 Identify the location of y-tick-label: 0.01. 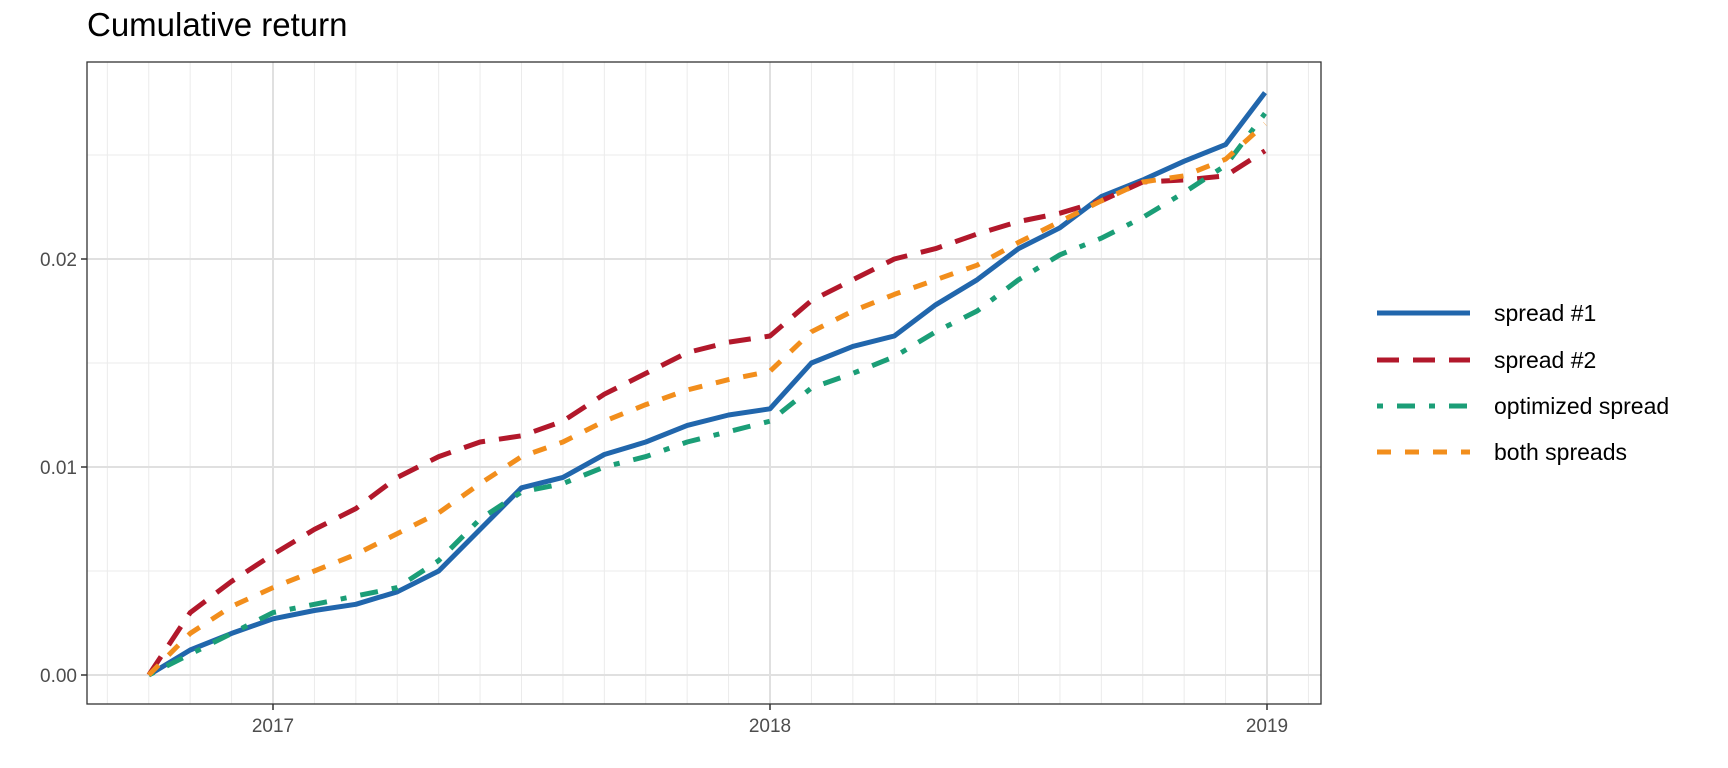
(58, 468).